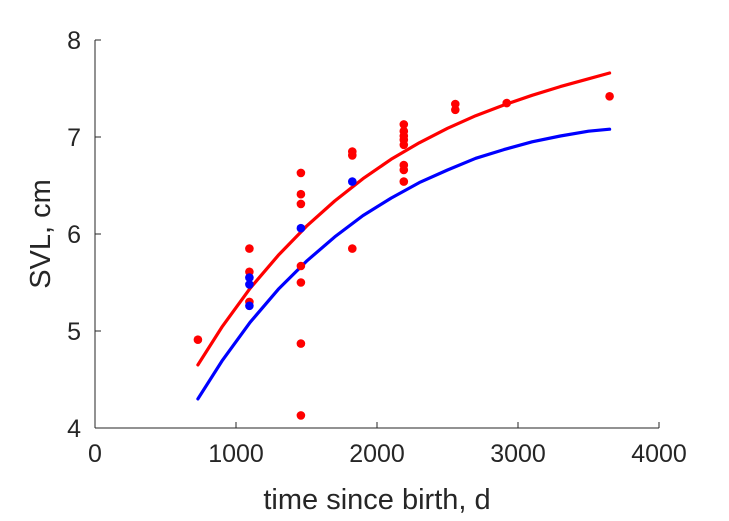 The width and height of the screenshot is (729, 521). Describe the element at coordinates (518, 454) in the screenshot. I see `x-tick-label: 3000` at that location.